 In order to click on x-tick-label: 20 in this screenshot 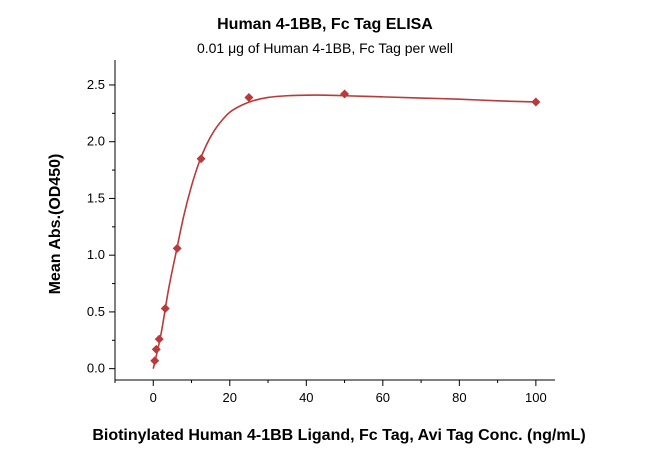, I will do `click(230, 397)`.